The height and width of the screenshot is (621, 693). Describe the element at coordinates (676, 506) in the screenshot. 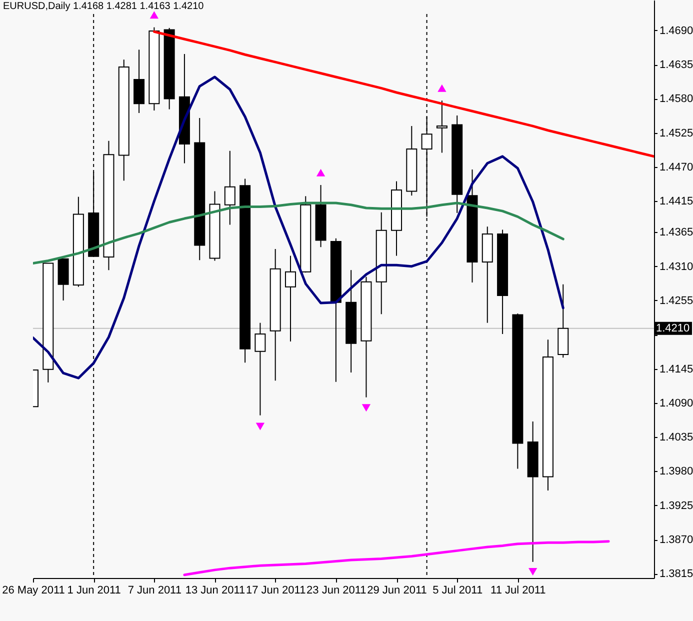

I see `y-tick-label: 1.3925` at that location.